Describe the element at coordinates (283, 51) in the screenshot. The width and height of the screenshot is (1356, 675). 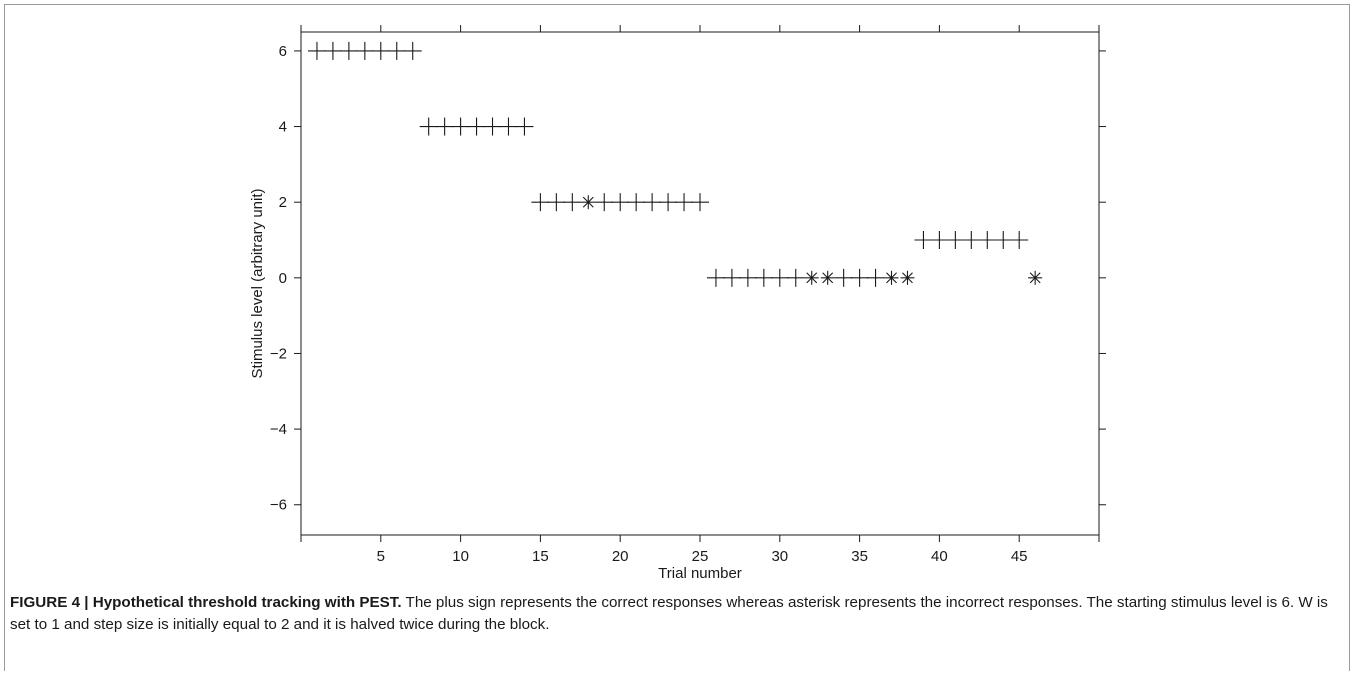
I see `y-tick-label: 6` at that location.